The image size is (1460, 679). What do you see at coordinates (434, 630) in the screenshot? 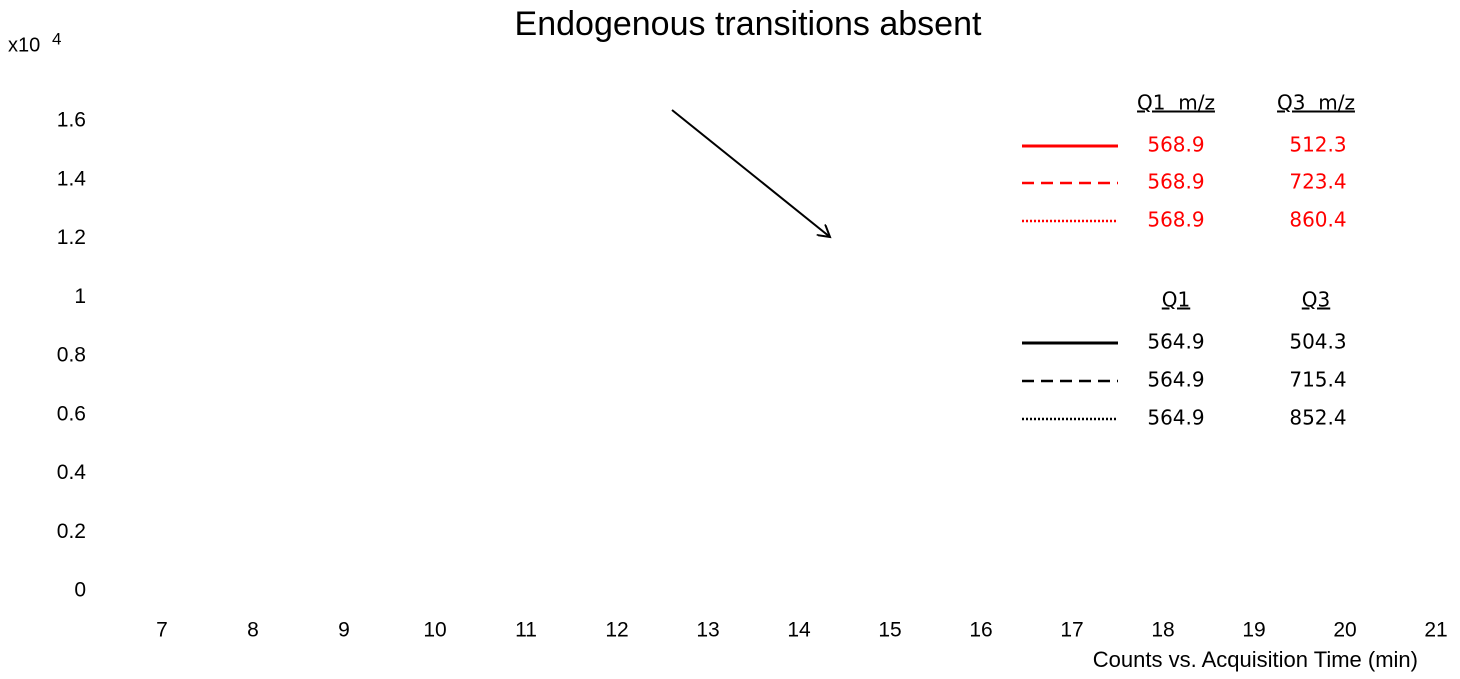
I see `x-tick-label: 10` at bounding box center [434, 630].